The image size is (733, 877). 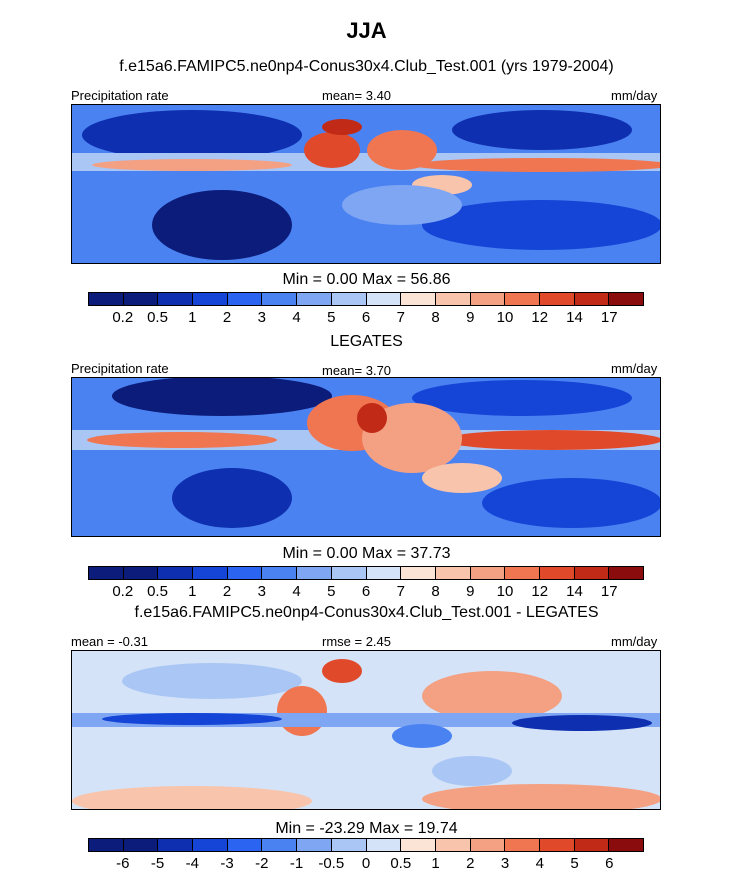 I want to click on panel-model-left-label: Precipitation rate, so click(x=120, y=95).